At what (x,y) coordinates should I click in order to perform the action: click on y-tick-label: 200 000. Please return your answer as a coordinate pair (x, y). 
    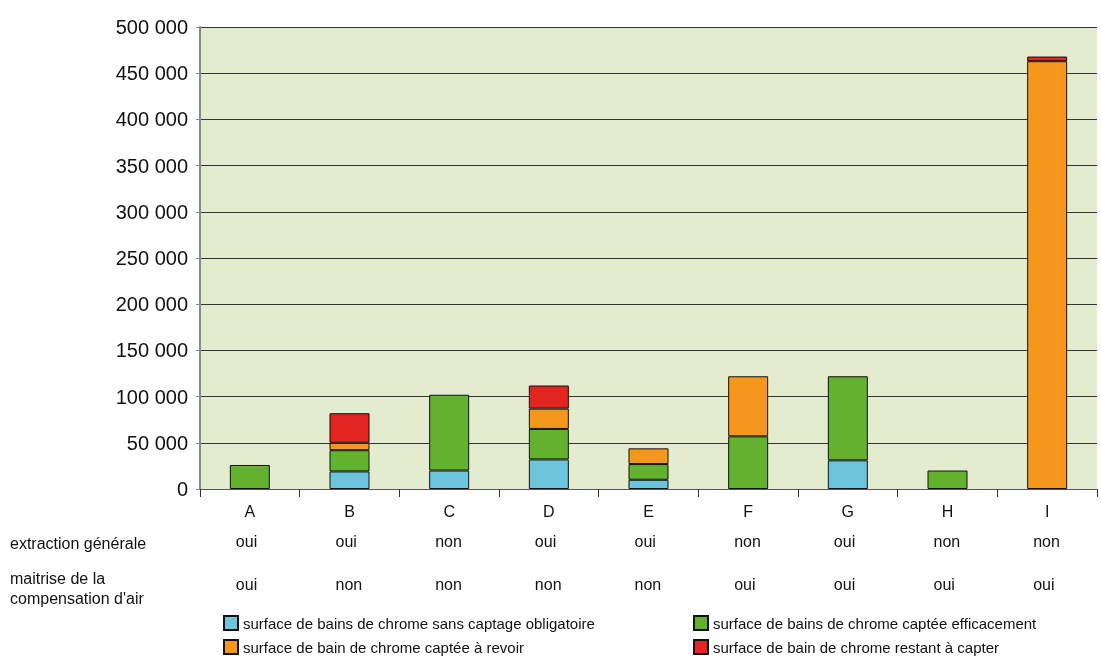
    Looking at the image, I should click on (151, 304).